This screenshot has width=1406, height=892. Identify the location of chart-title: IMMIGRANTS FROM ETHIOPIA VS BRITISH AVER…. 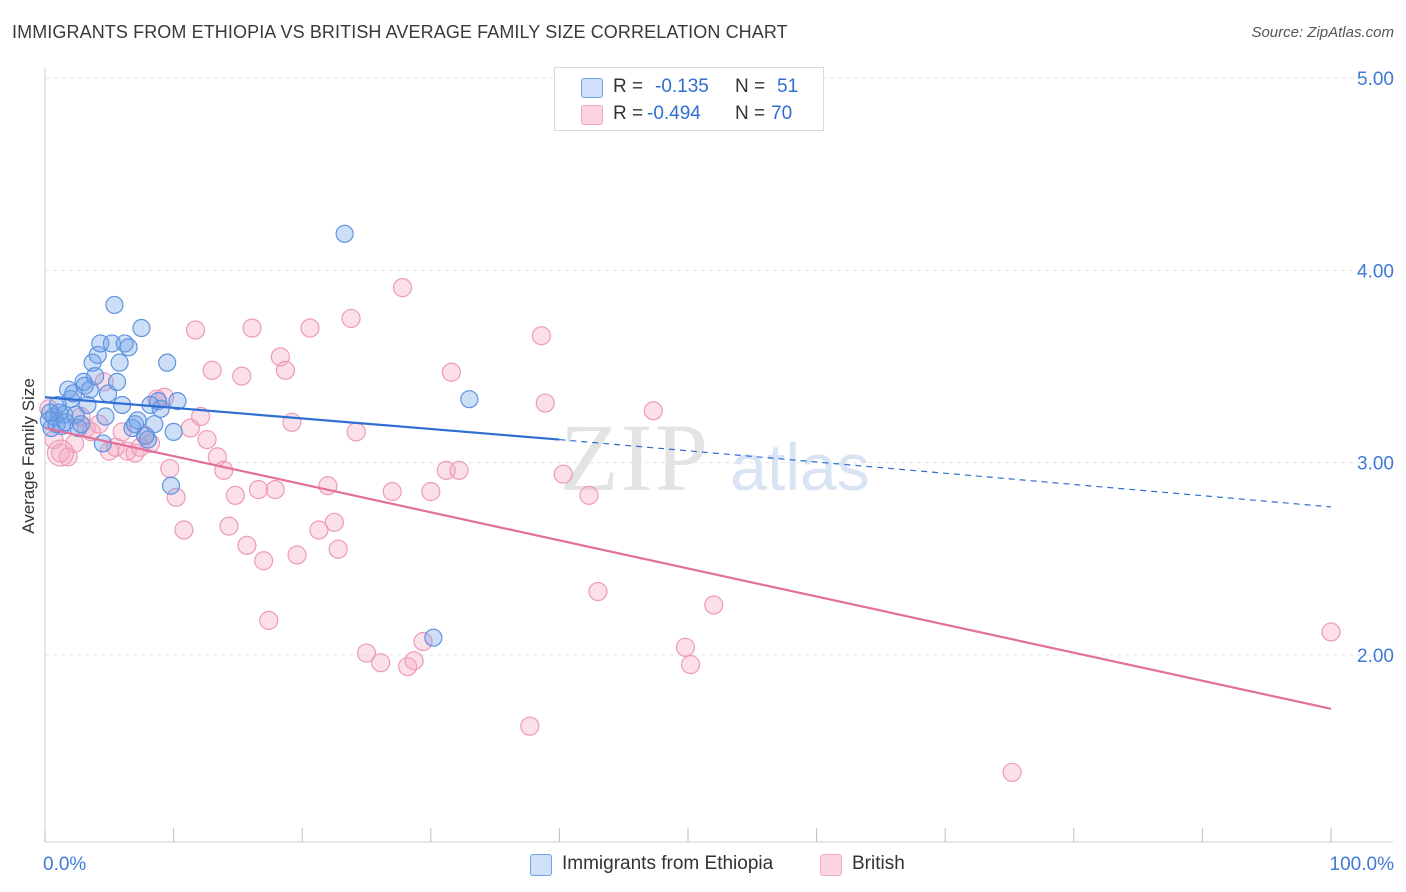
(400, 32).